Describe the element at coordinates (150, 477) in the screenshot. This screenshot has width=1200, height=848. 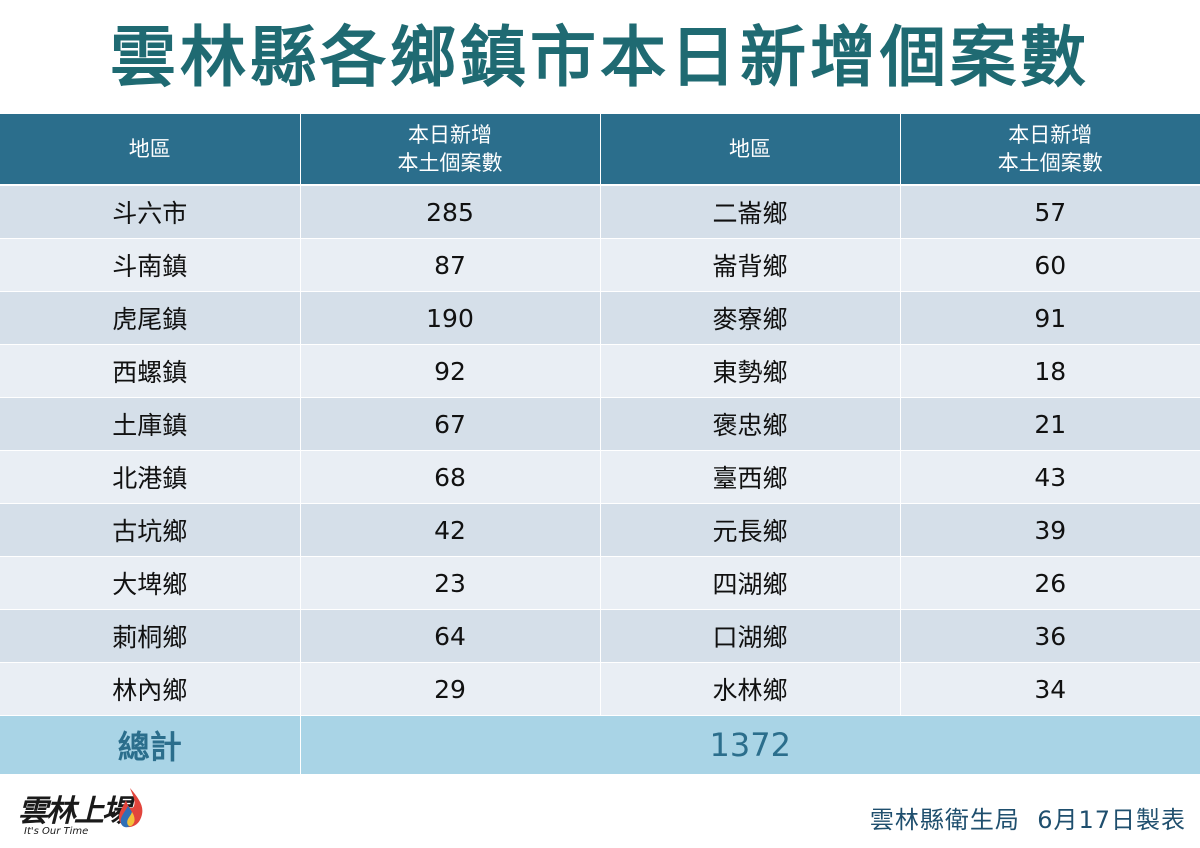
I see `left-region-cell: 北港鎮` at that location.